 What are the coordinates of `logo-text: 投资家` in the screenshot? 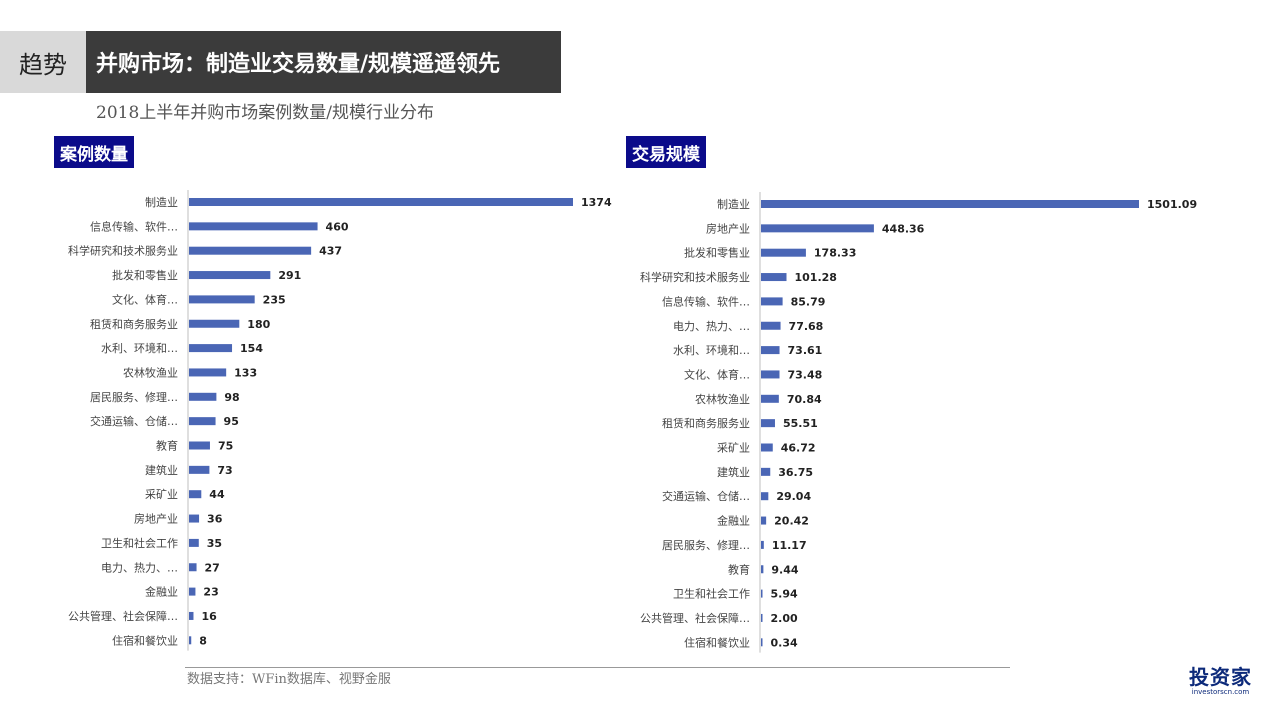 It's located at (1220, 677).